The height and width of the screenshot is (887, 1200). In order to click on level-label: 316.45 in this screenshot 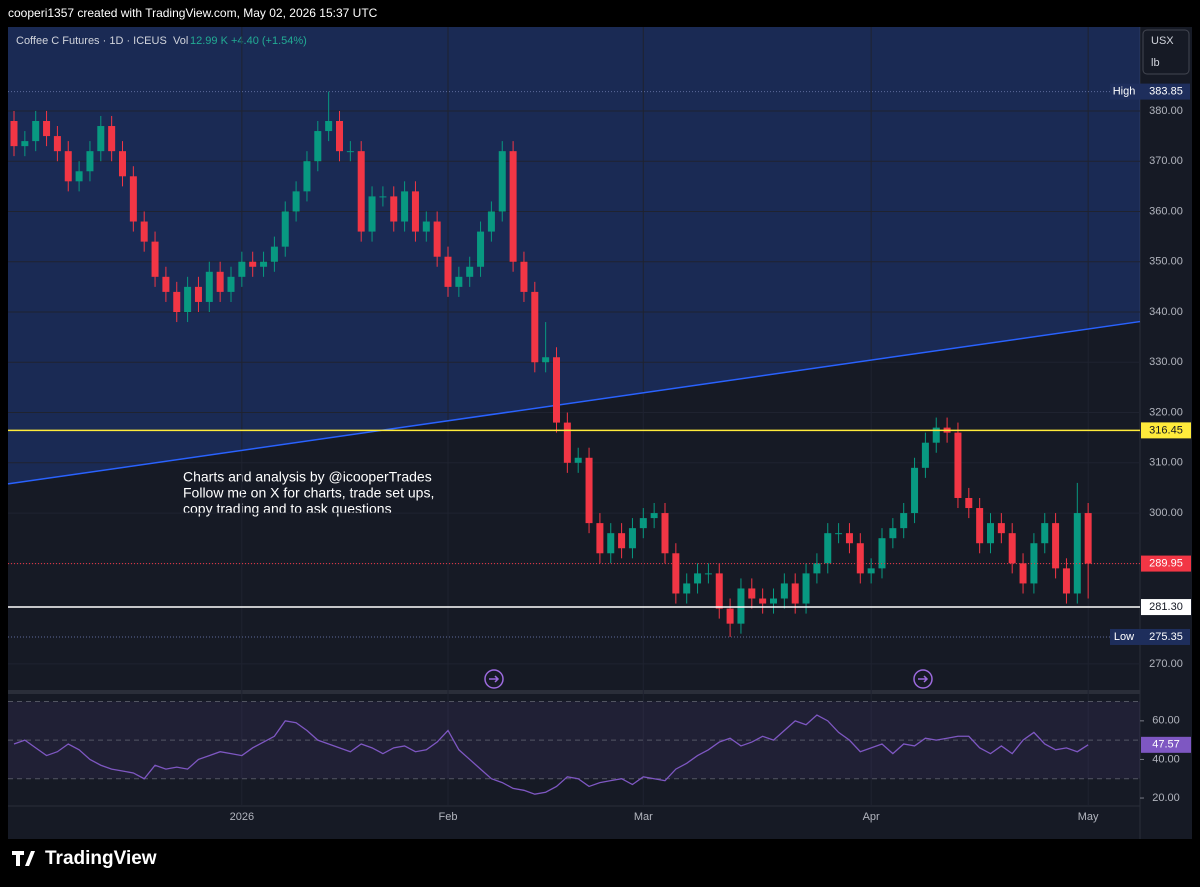, I will do `click(1166, 430)`.